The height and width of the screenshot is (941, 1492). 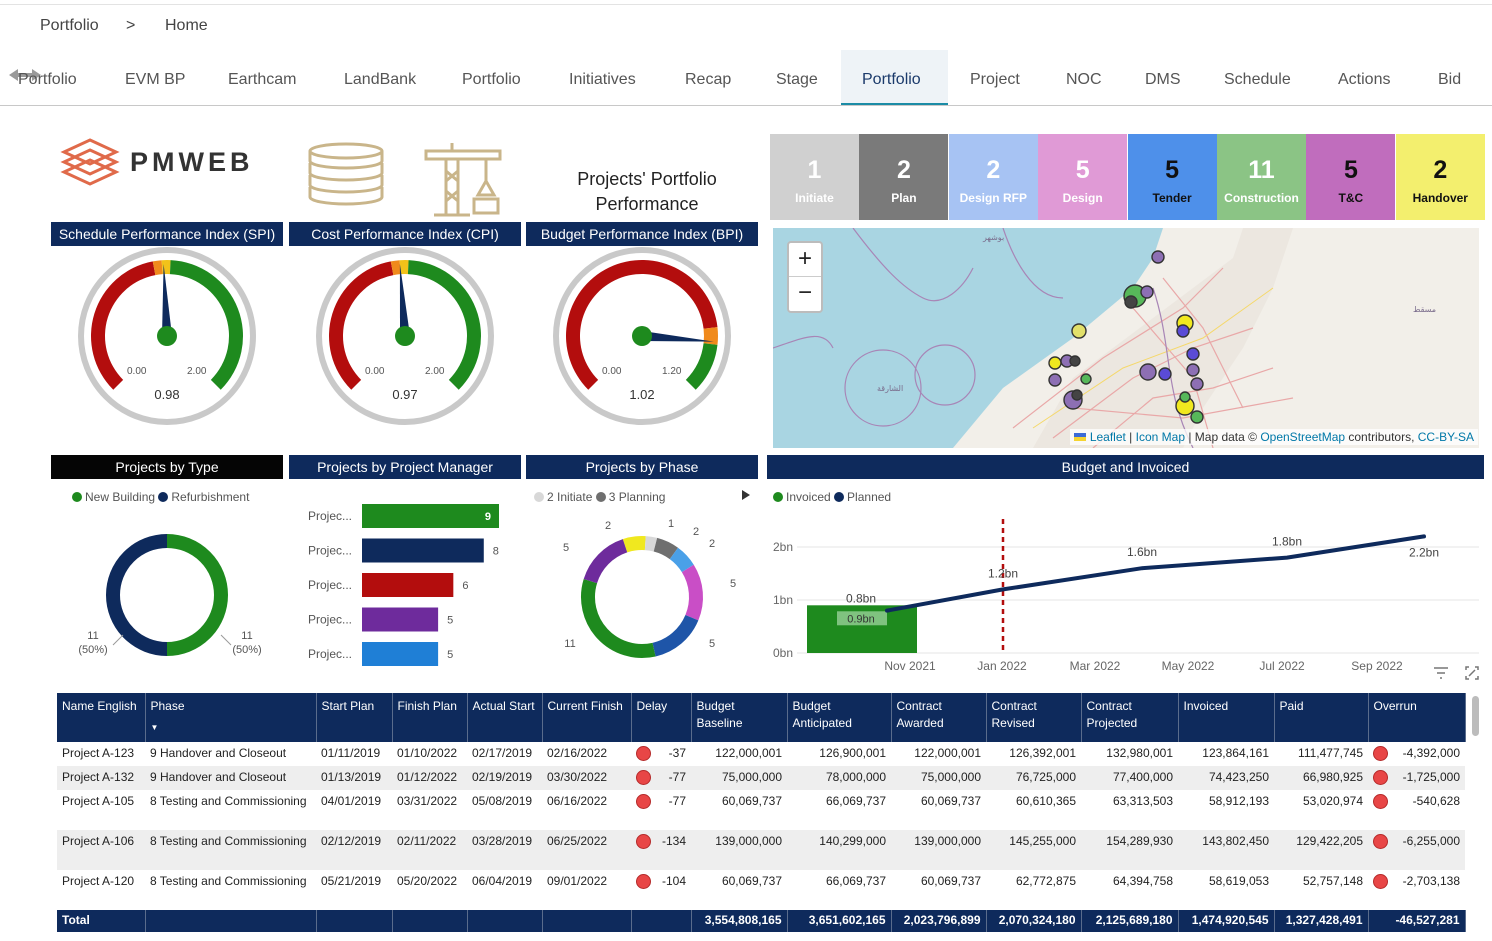 I want to click on total-label: Total, so click(x=101, y=921).